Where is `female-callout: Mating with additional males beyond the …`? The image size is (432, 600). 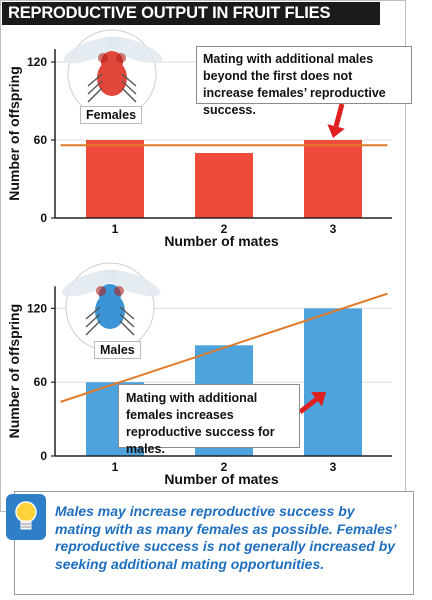
female-callout: Mating with additional males beyond the … is located at coordinates (304, 81).